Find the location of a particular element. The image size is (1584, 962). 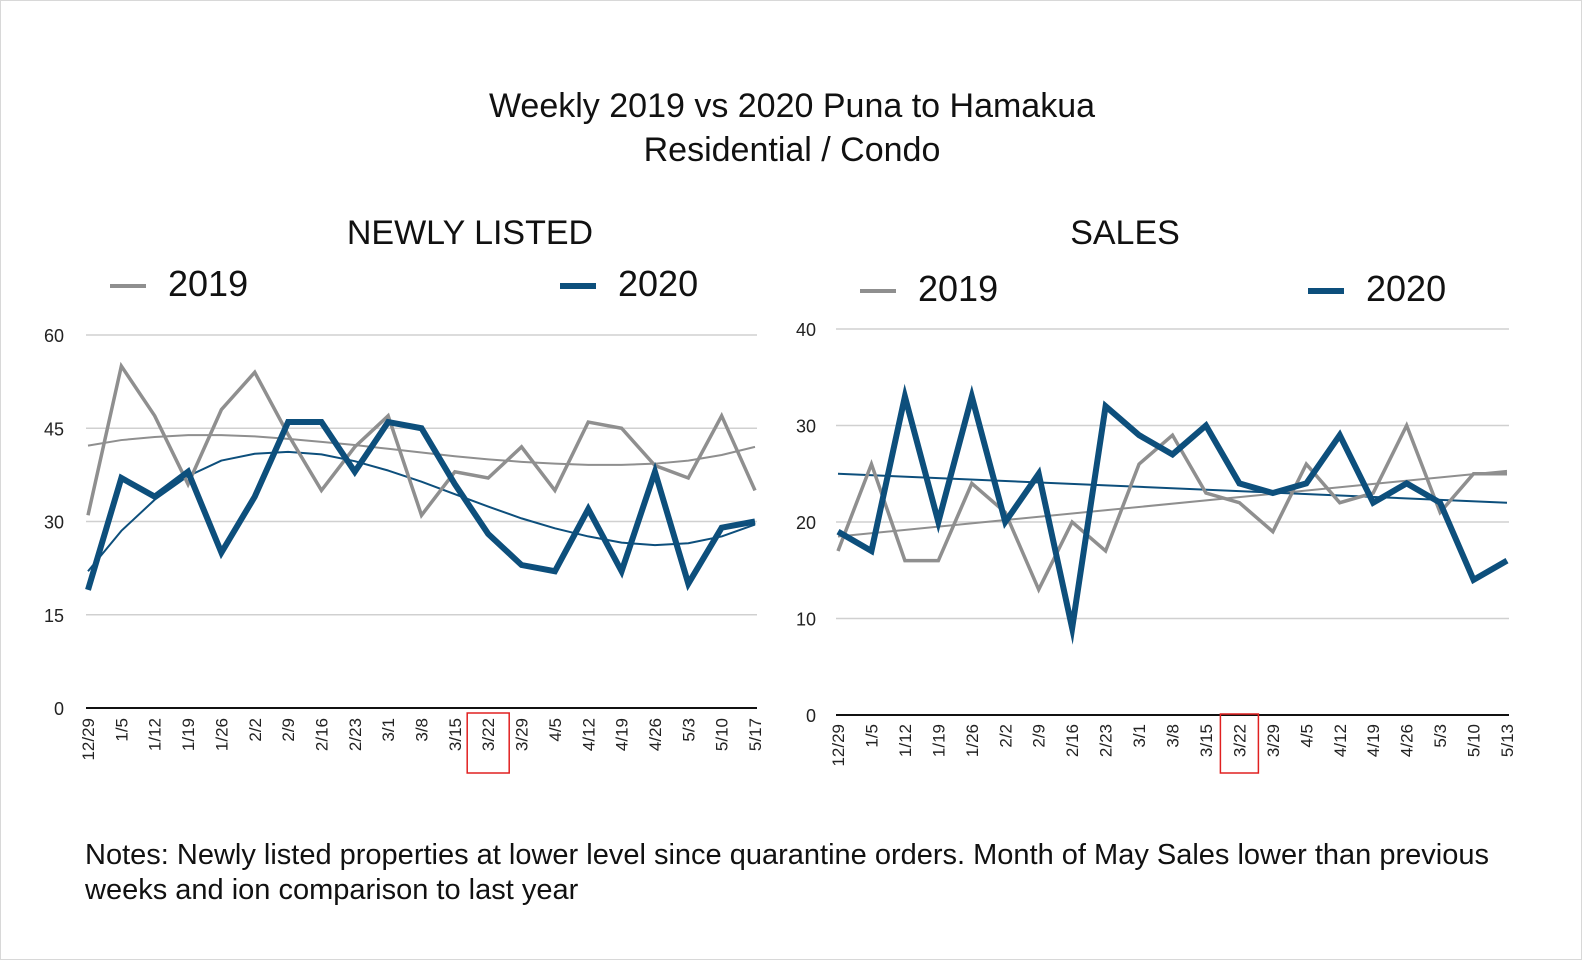

x-tick-label: 12/29 is located at coordinates (88, 739).